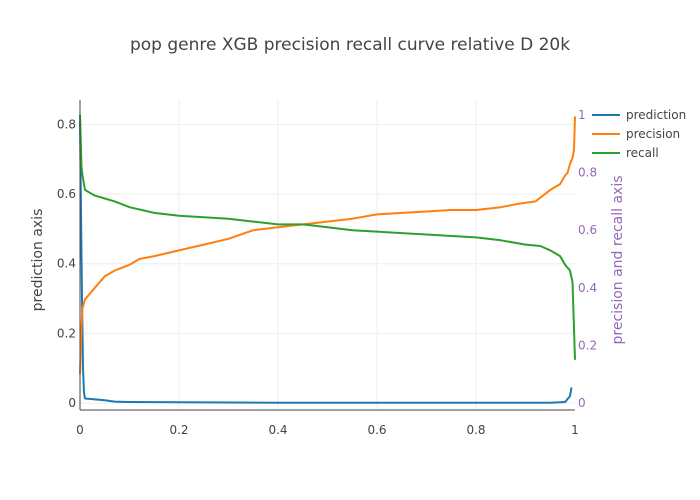 The width and height of the screenshot is (700, 500). I want to click on y2-tick-label: 0.8, so click(587, 173).